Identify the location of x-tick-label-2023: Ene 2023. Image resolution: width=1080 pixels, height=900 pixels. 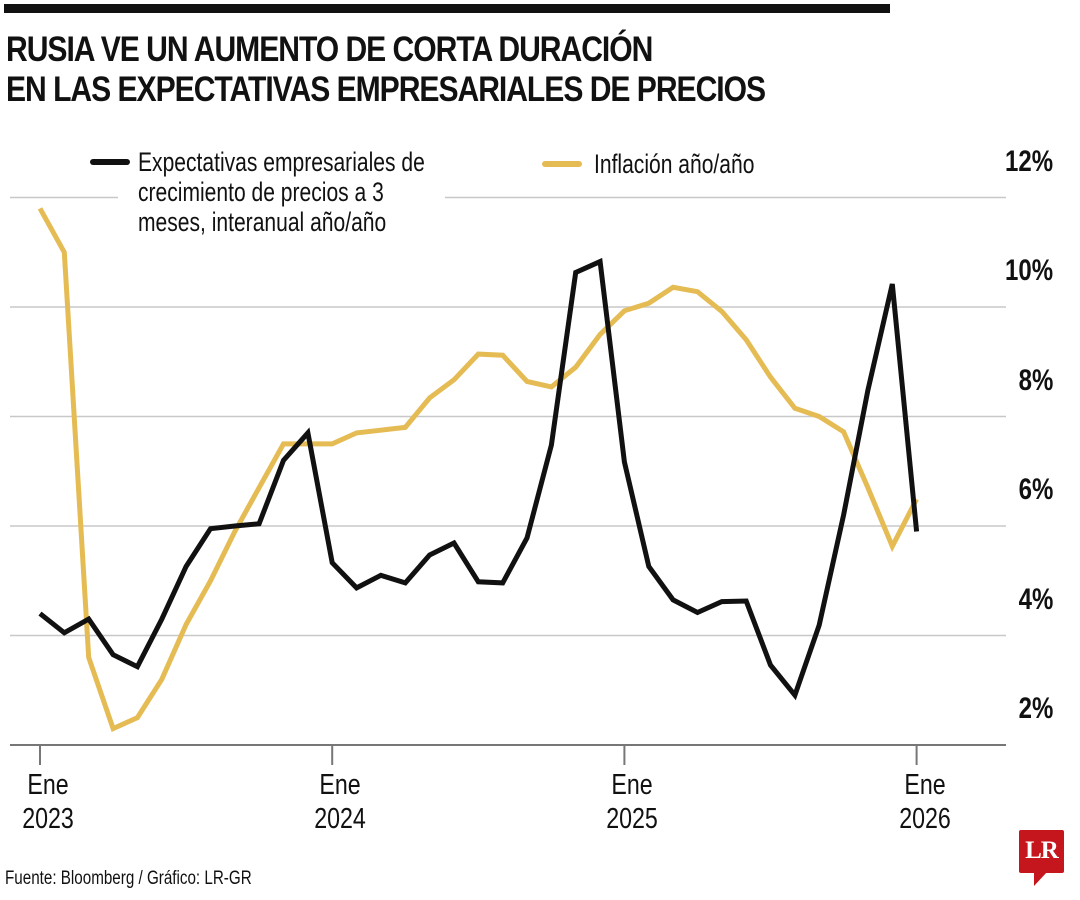
(48, 802).